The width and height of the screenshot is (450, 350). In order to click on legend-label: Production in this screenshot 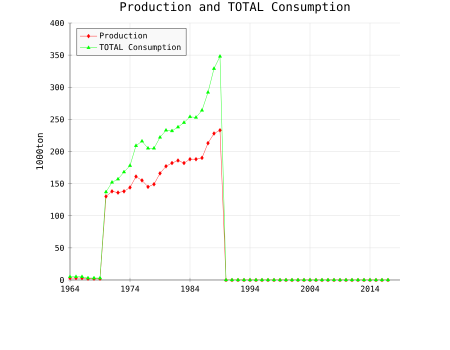, I will do `click(123, 35)`.